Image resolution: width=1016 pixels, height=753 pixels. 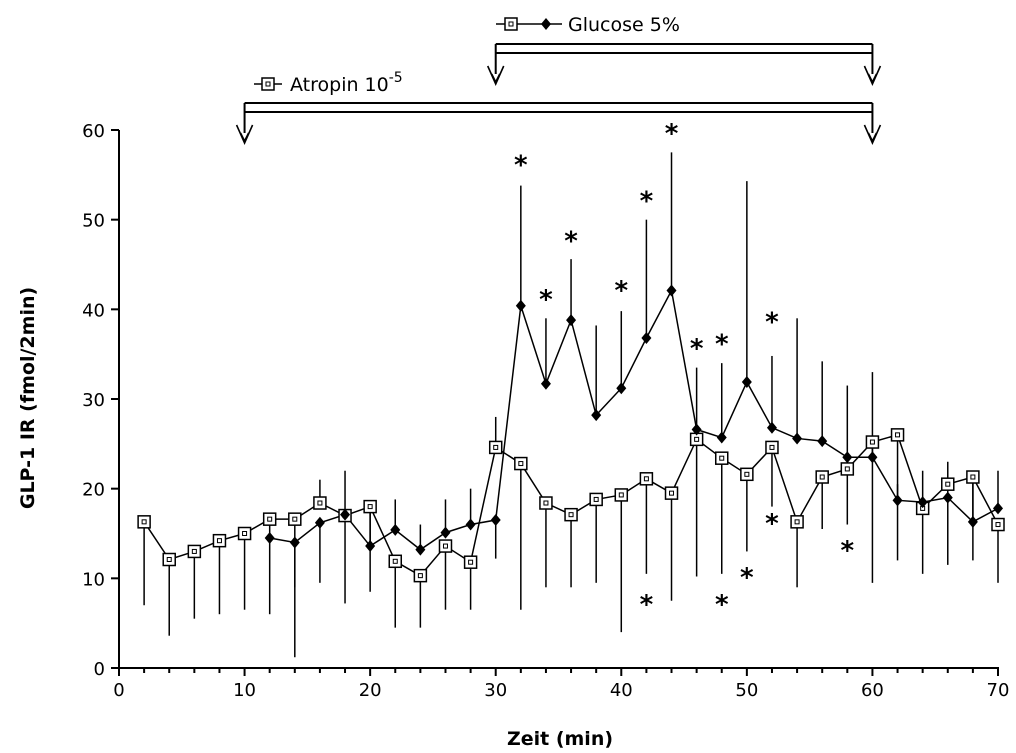 What do you see at coordinates (93, 131) in the screenshot?
I see `y-tick-label: 60` at bounding box center [93, 131].